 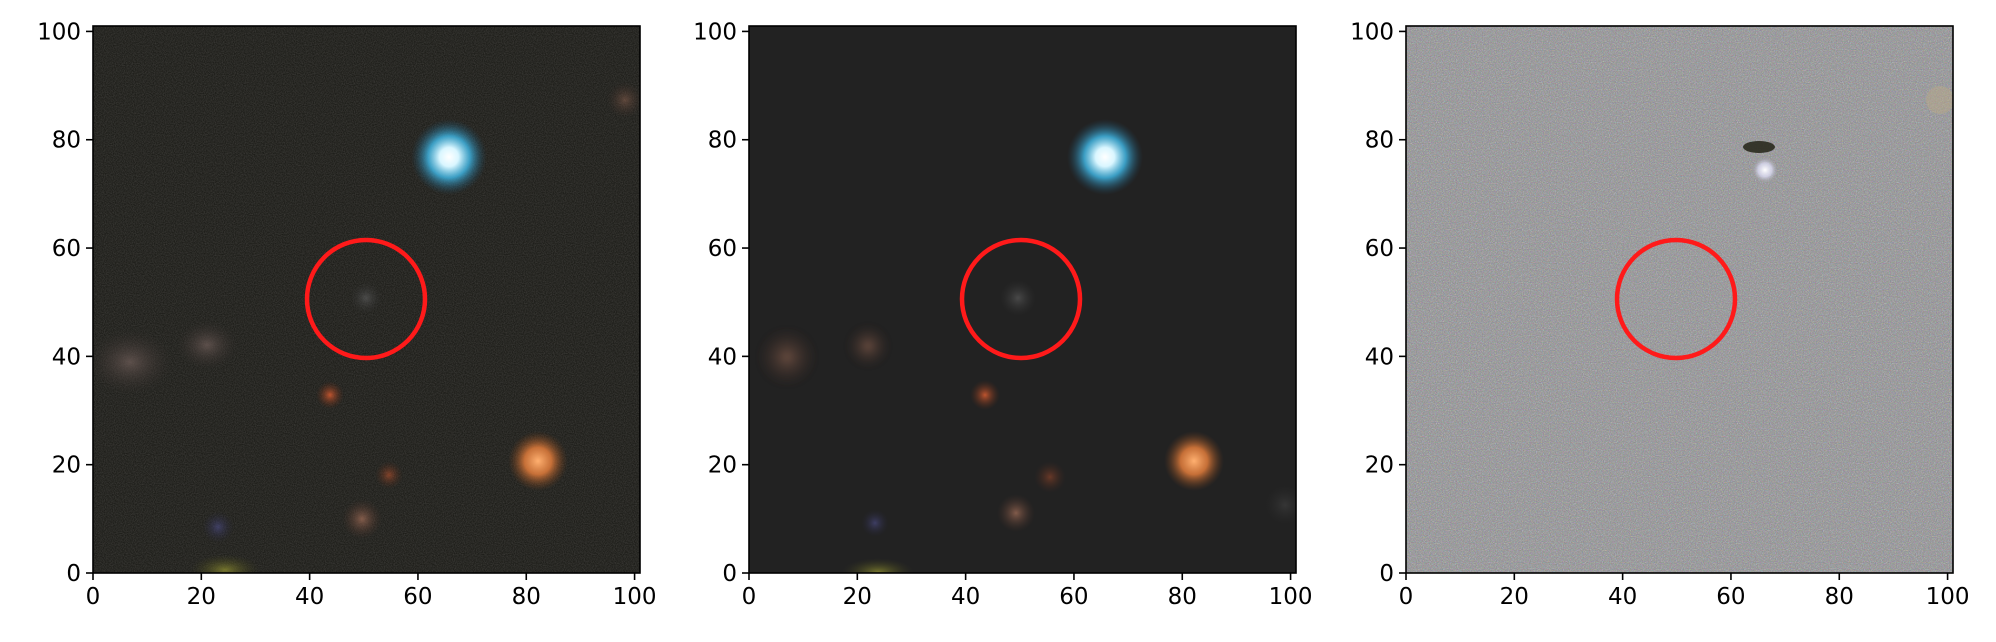 What do you see at coordinates (309, 597) in the screenshot?
I see `observed-image-xtick-label: 40` at bounding box center [309, 597].